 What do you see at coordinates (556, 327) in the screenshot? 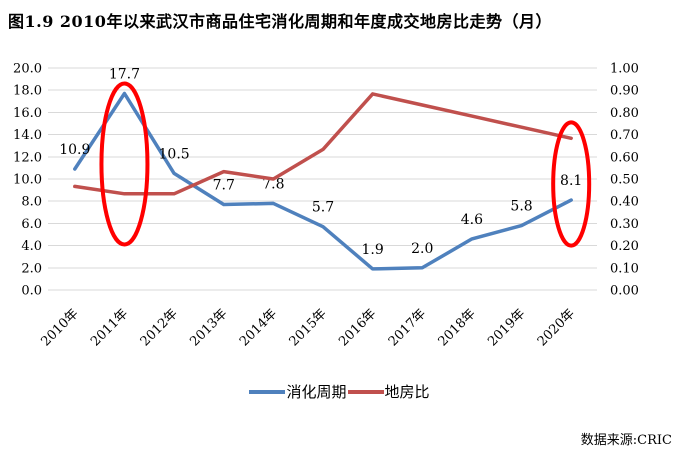
I see `x-axis-tick-label: 2020年` at bounding box center [556, 327].